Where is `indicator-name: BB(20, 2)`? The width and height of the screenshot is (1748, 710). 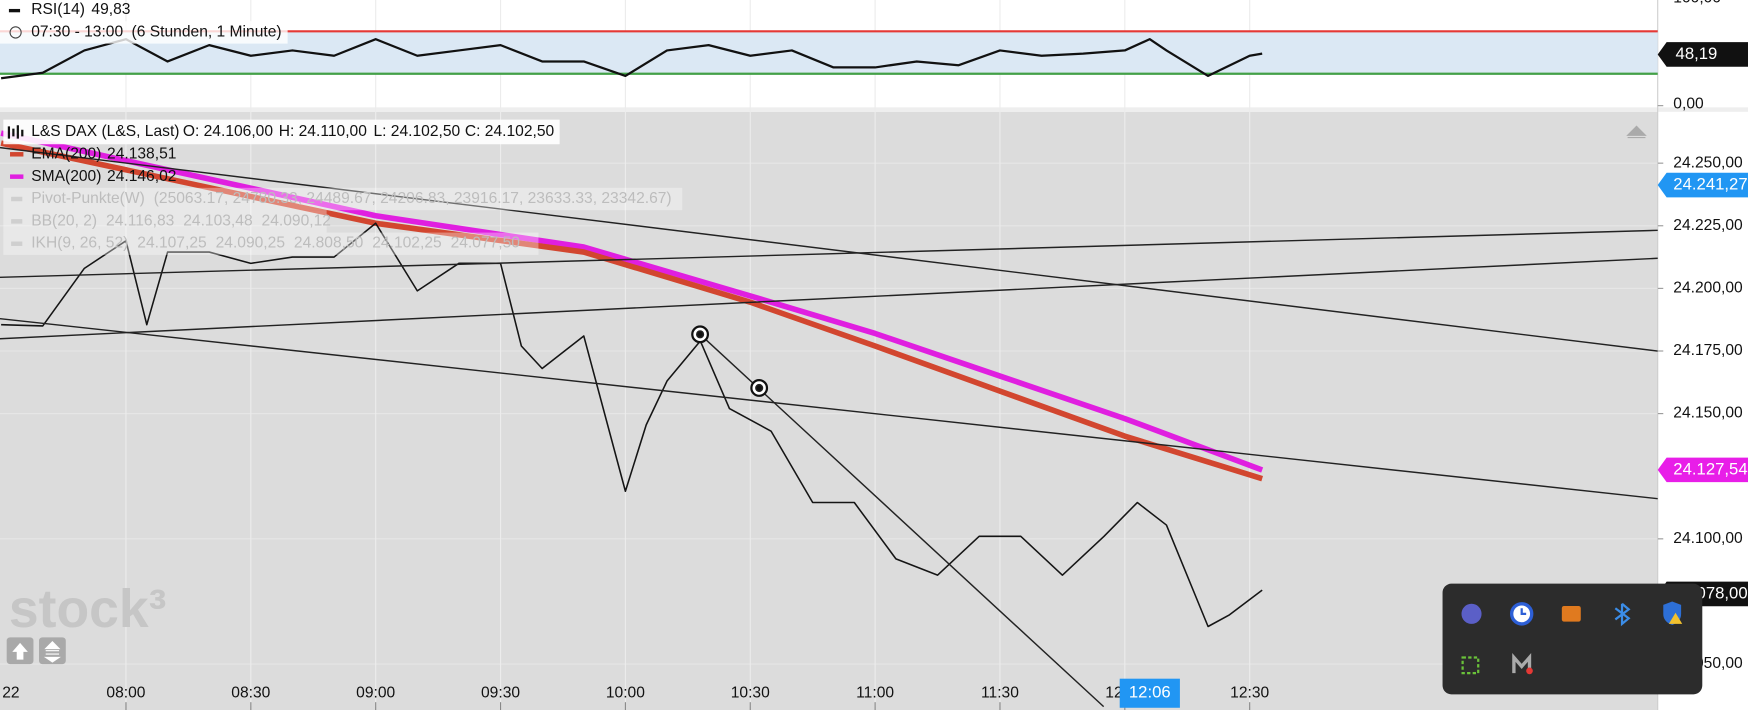
indicator-name: BB(20, 2) is located at coordinates (64, 220).